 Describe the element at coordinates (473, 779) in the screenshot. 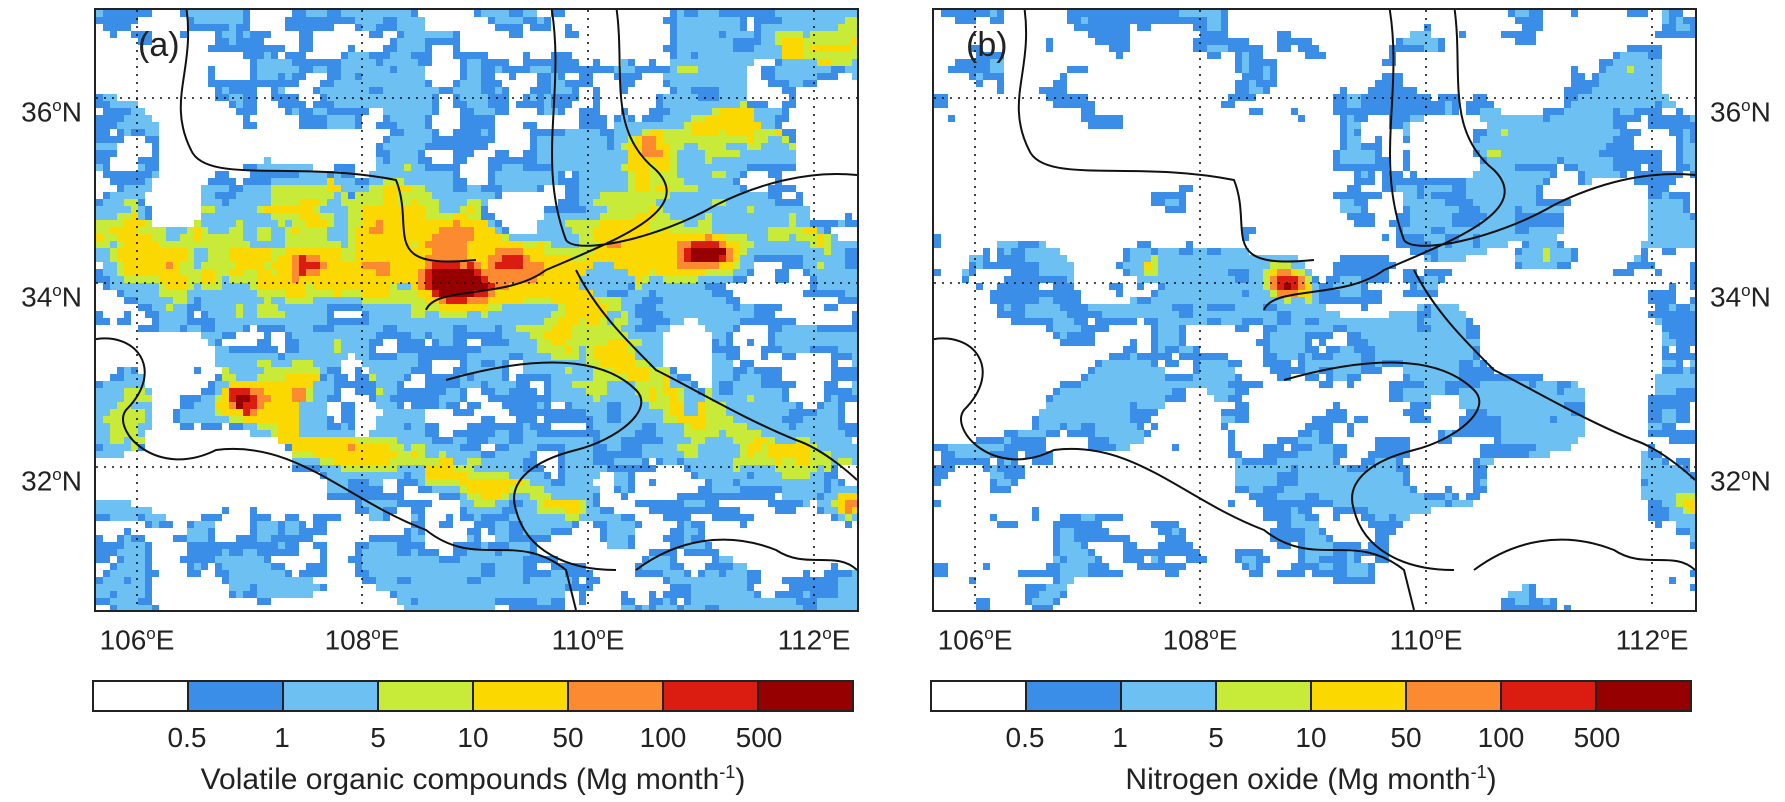

I see `colorbar-title: Volatile organic compounds (Mg month-1)` at that location.